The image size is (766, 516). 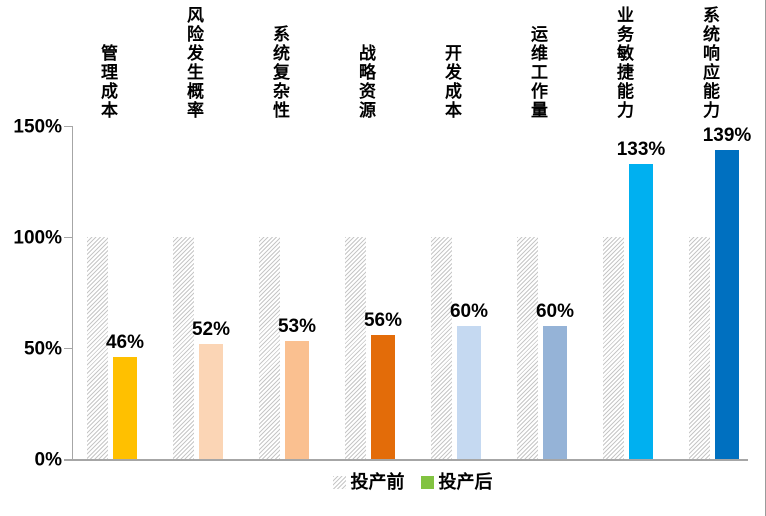 I want to click on data-label: 52%, so click(x=211, y=329).